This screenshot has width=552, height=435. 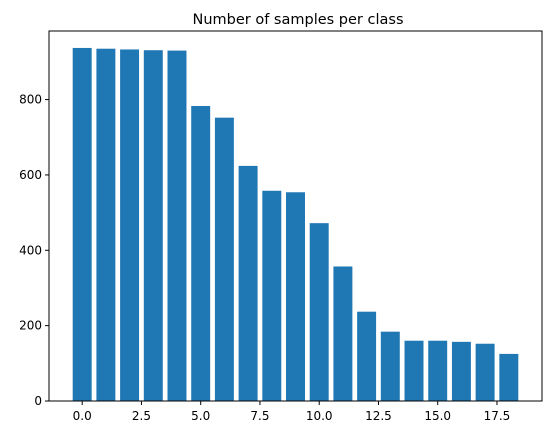 What do you see at coordinates (319, 416) in the screenshot?
I see `x-tick-label: 10.0` at bounding box center [319, 416].